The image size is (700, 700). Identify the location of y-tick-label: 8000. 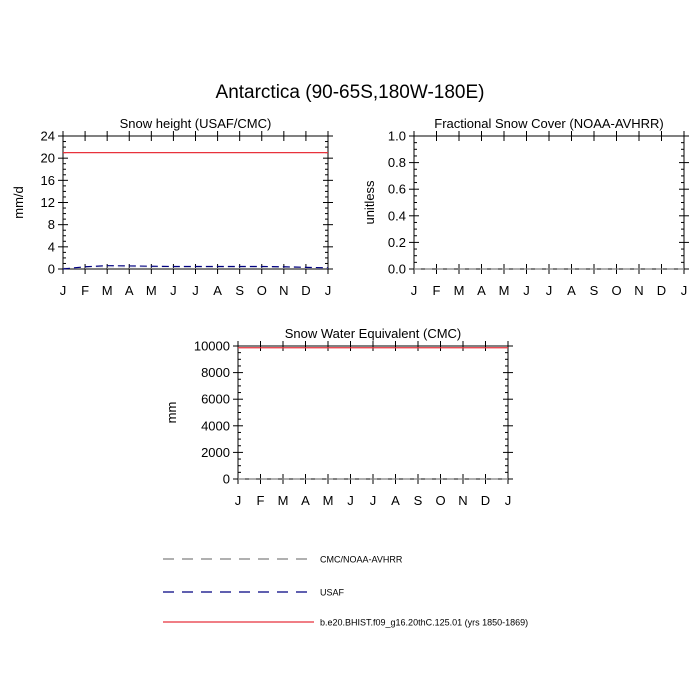
(215, 372).